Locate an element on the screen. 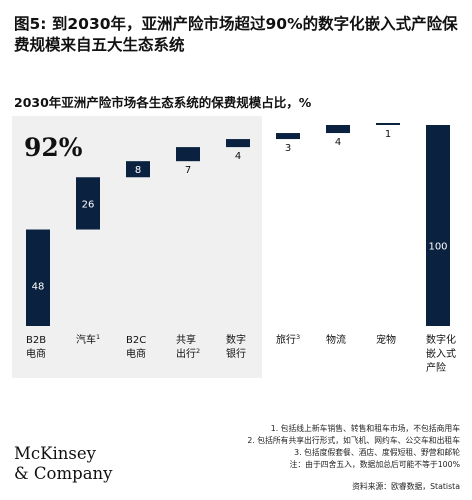  footnote-note: 注：由于四舍五入，数据加总后可能不等于100% is located at coordinates (374, 464).